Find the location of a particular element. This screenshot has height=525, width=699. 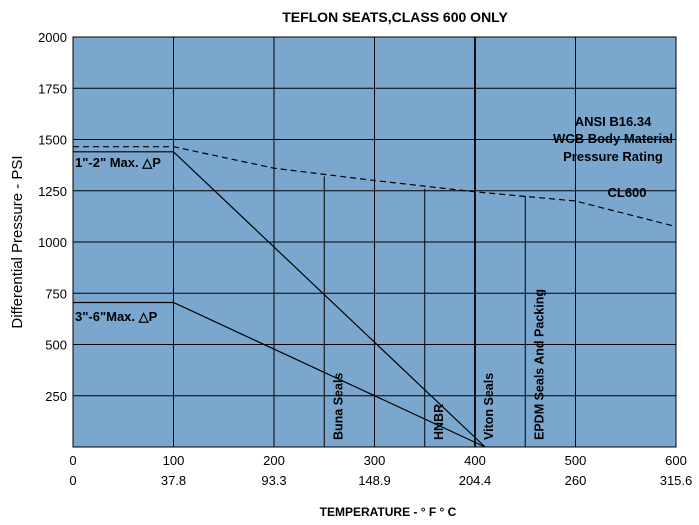

x-tick-label-c: 0 is located at coordinates (72, 480).